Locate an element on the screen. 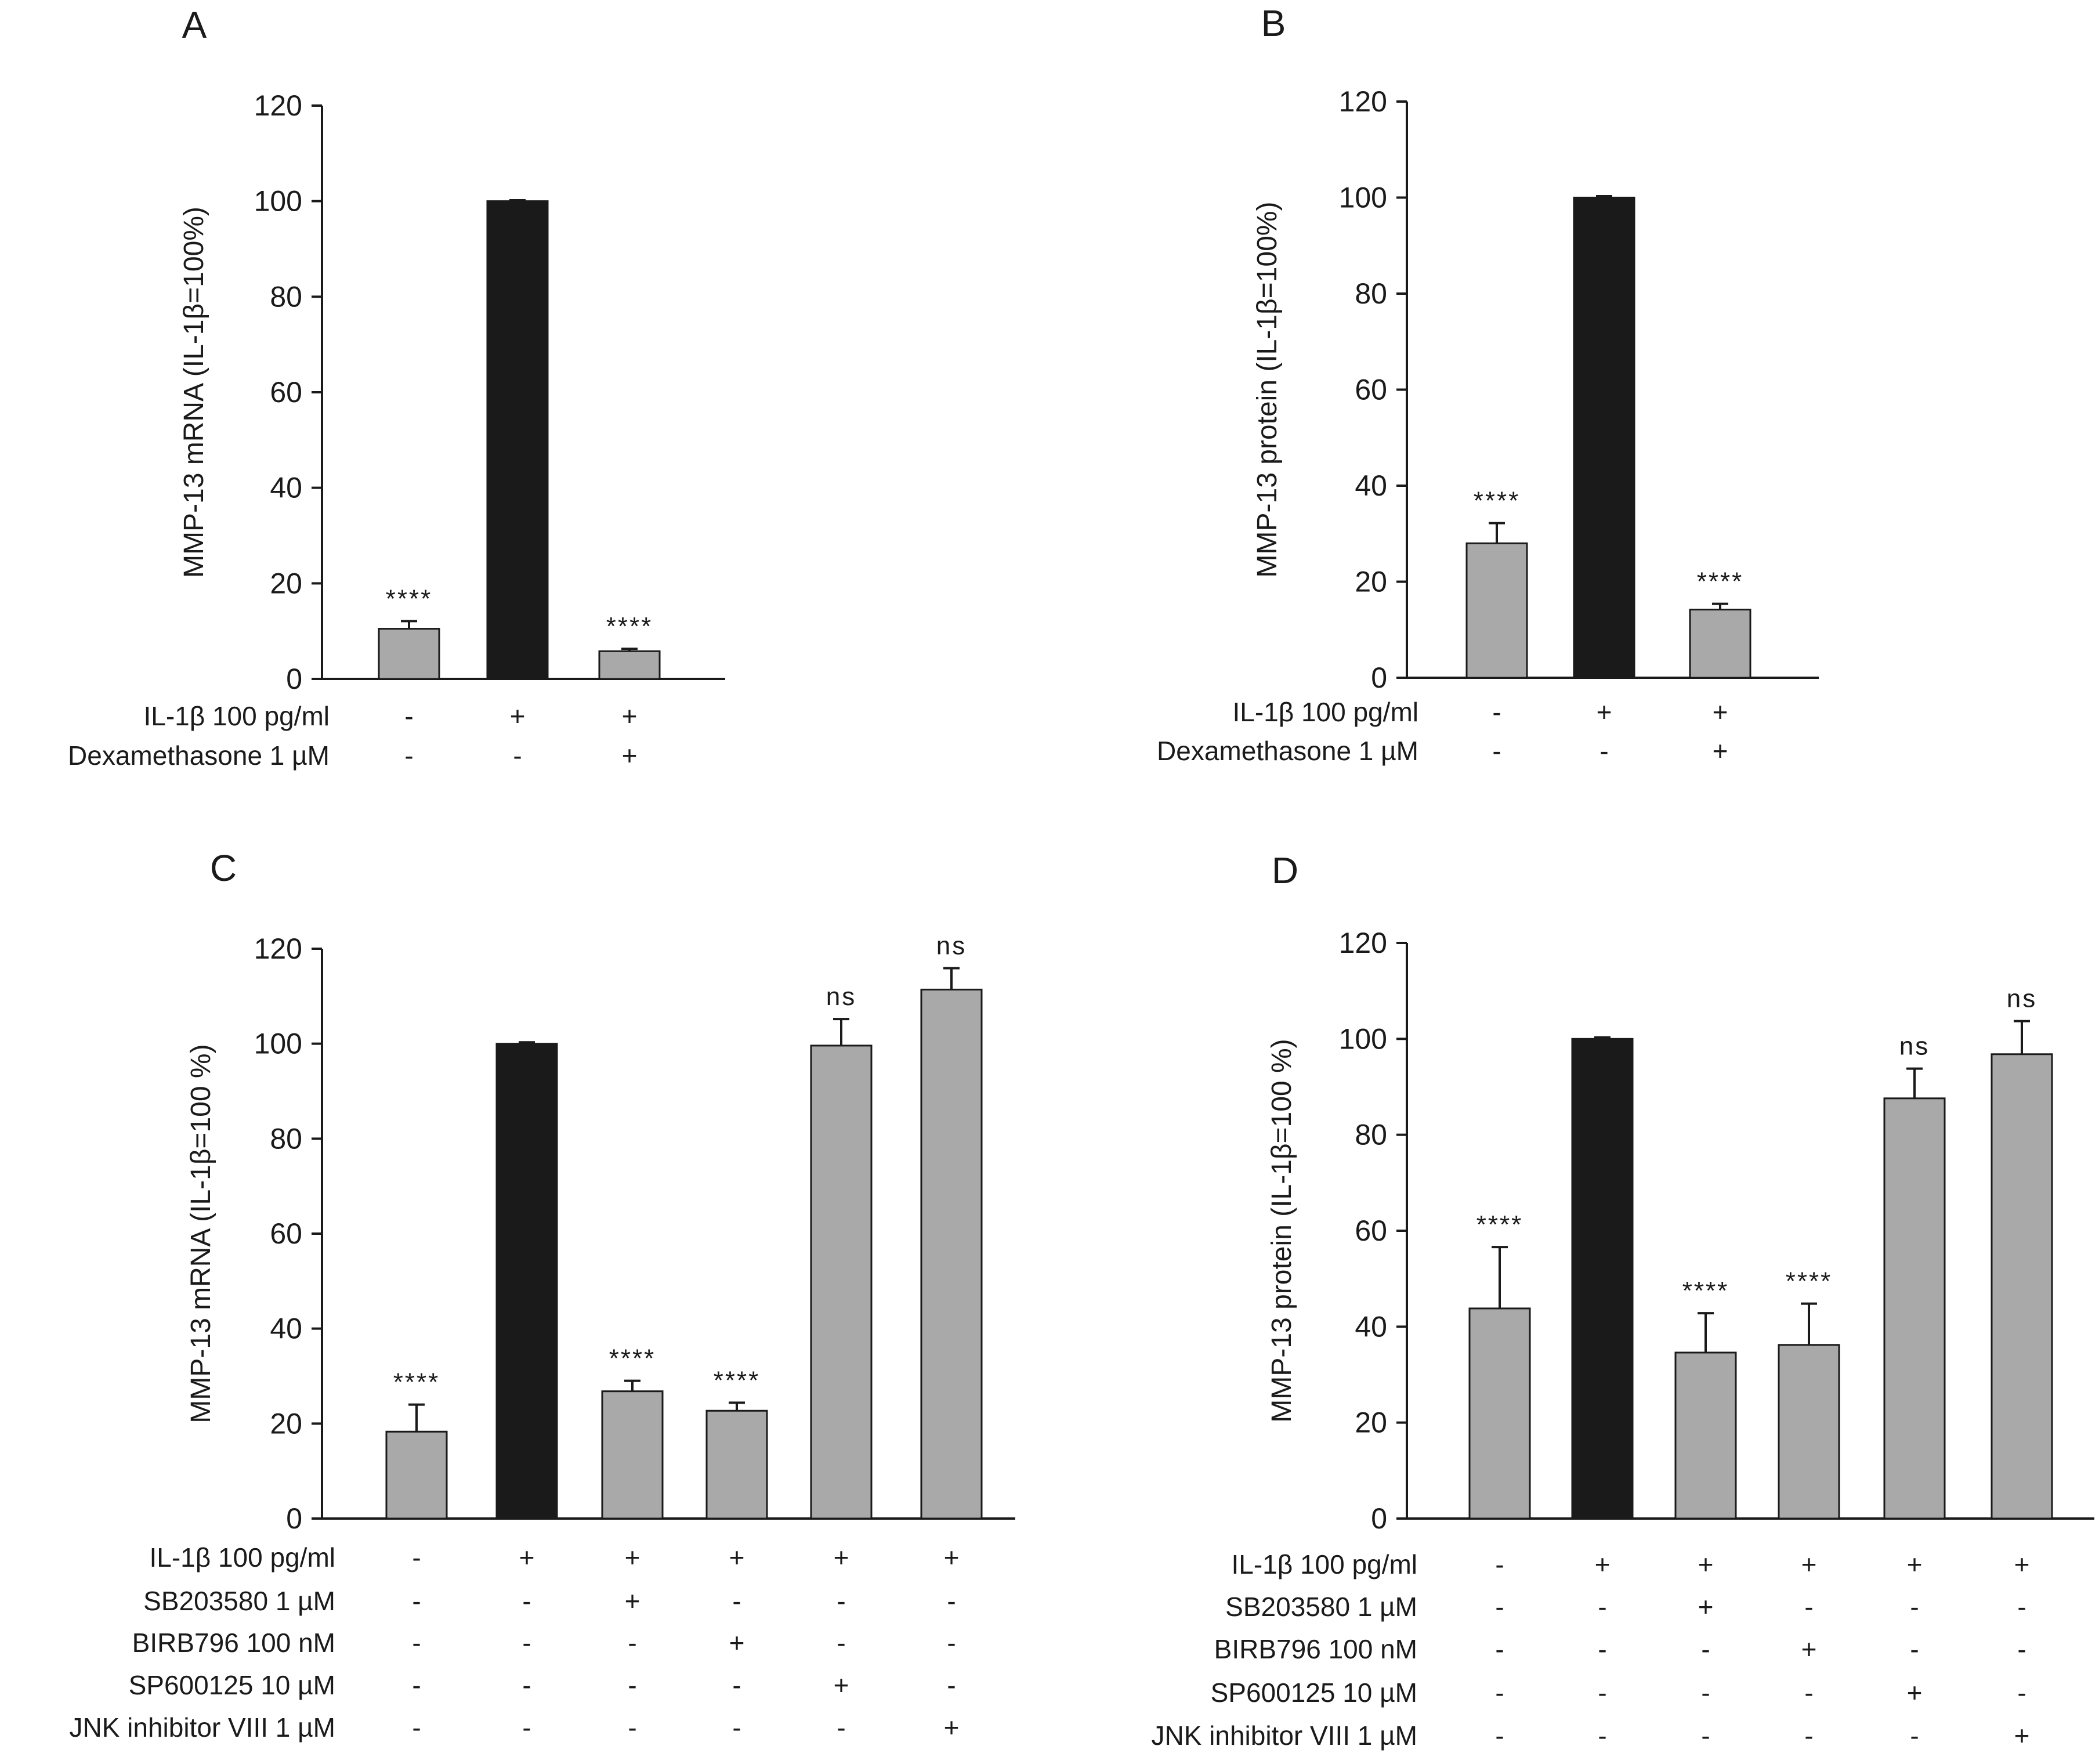 This screenshot has height=1764, width=2099. panel-letter: B is located at coordinates (1273, 23).